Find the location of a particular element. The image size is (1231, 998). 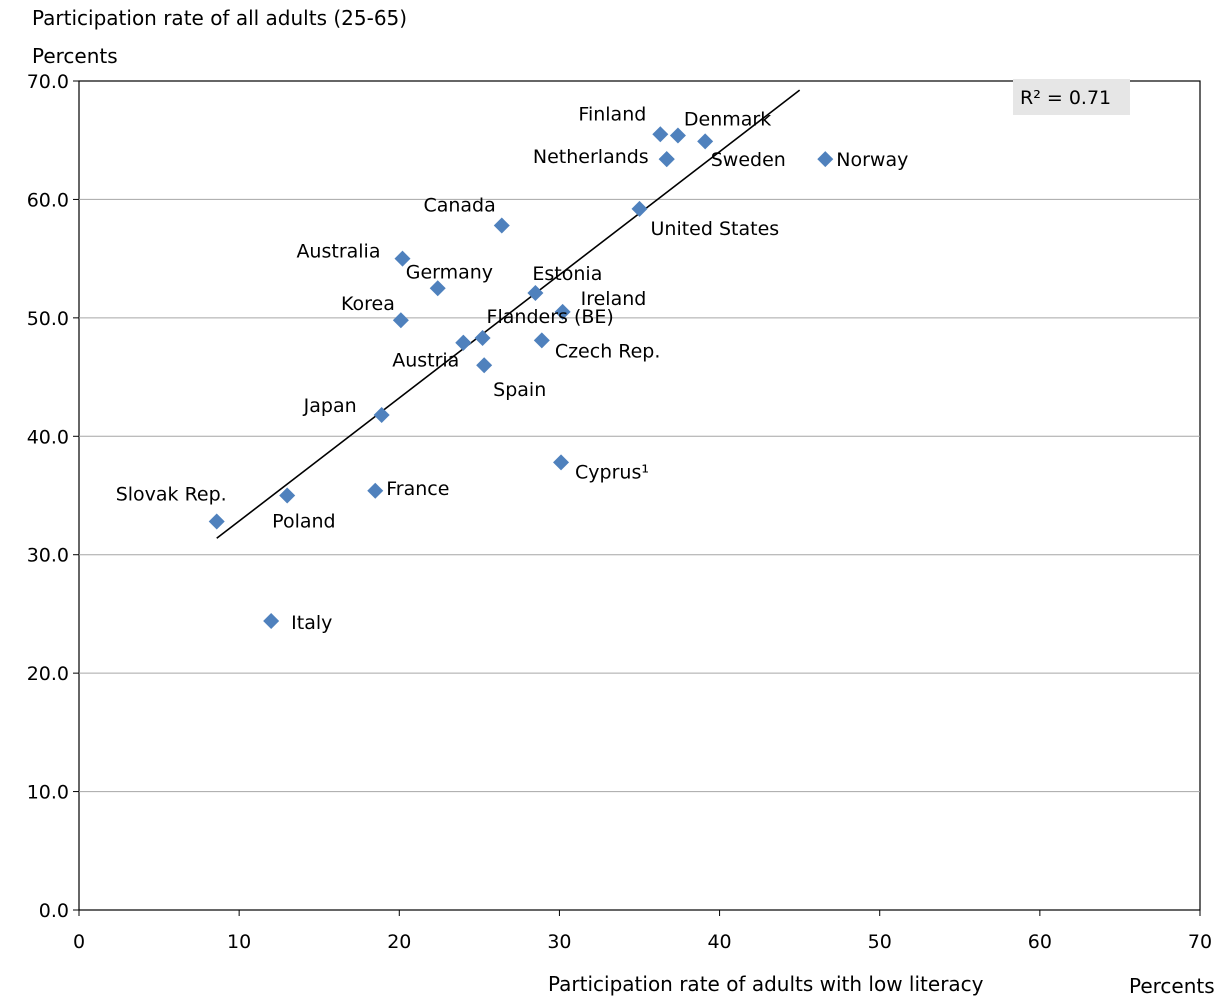

x-tick-label: 50 is located at coordinates (880, 942).